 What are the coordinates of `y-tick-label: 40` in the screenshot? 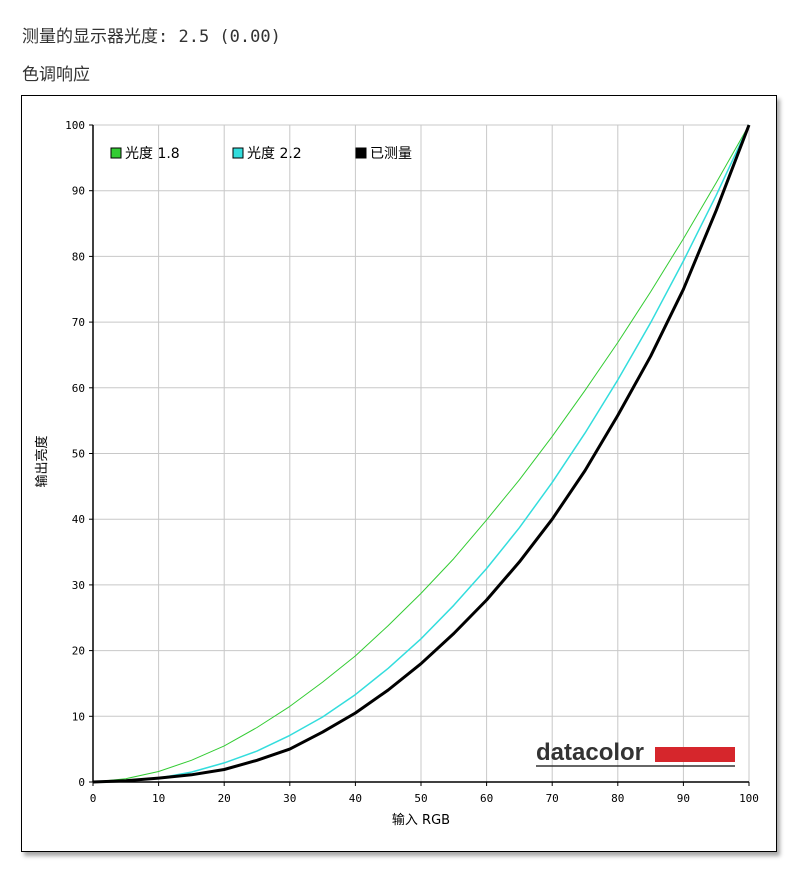 It's located at (78, 519).